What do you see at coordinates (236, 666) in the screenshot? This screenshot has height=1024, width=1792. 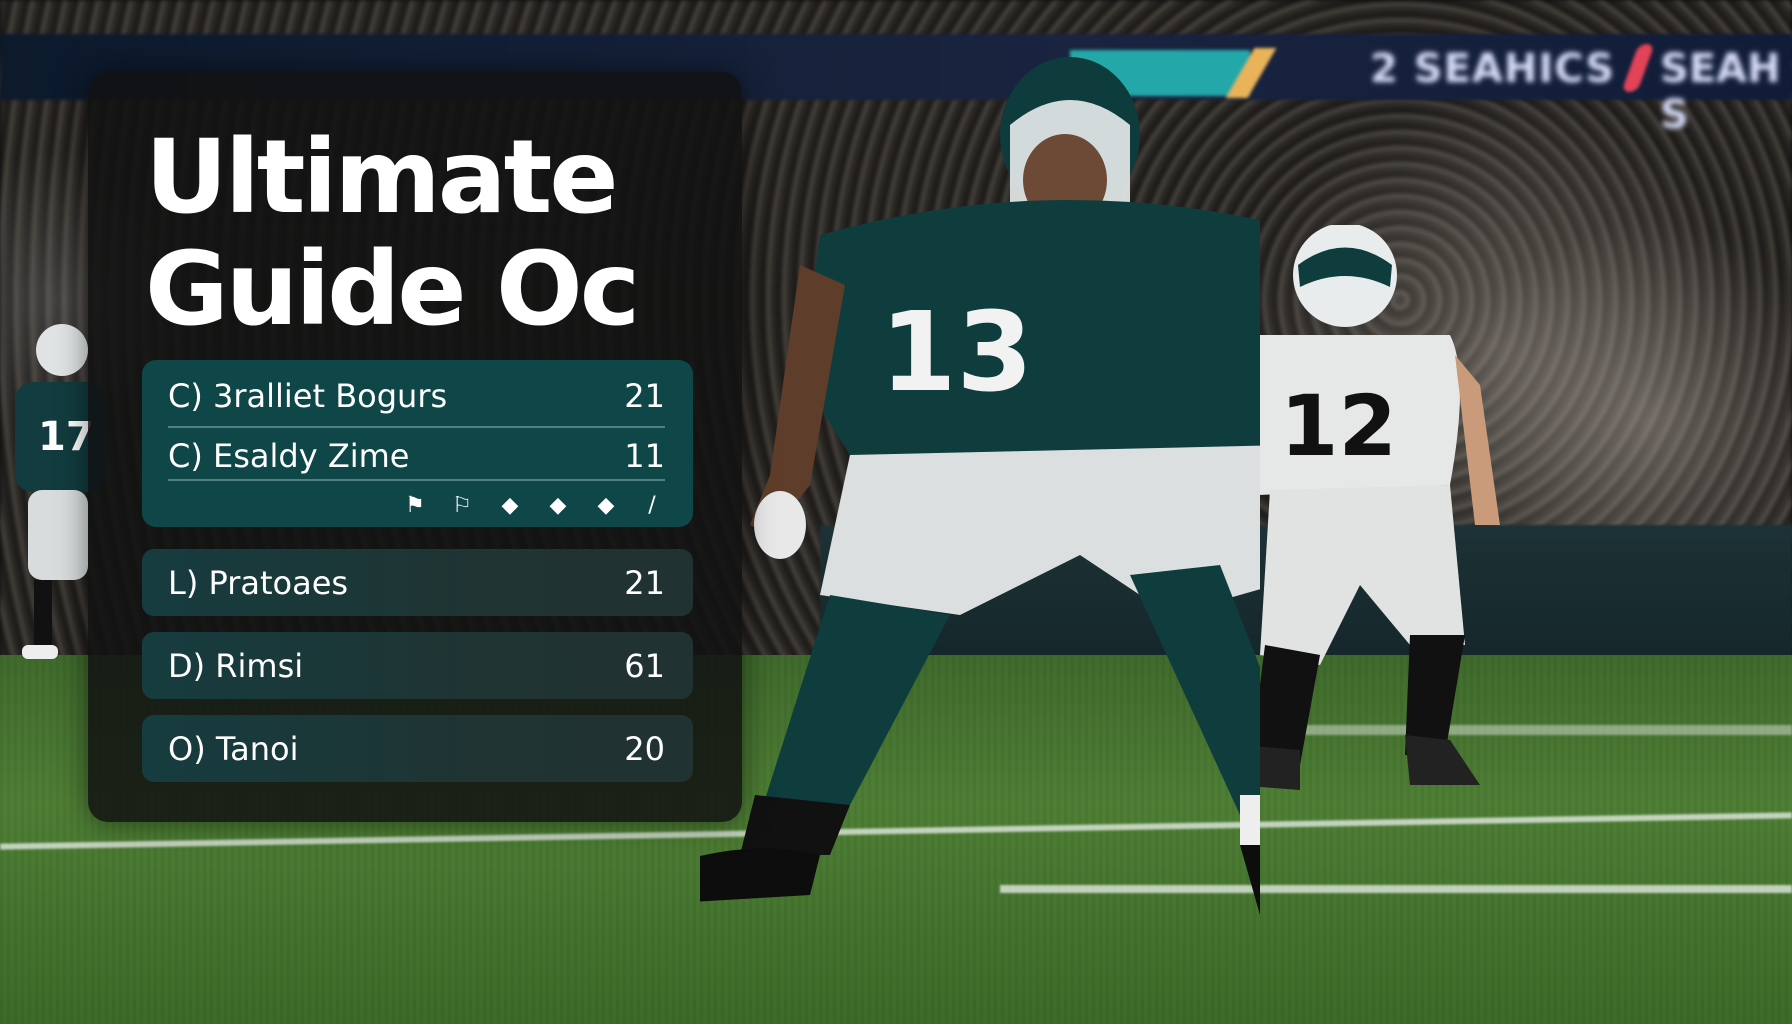 I see `item-label: D) Rimsi` at bounding box center [236, 666].